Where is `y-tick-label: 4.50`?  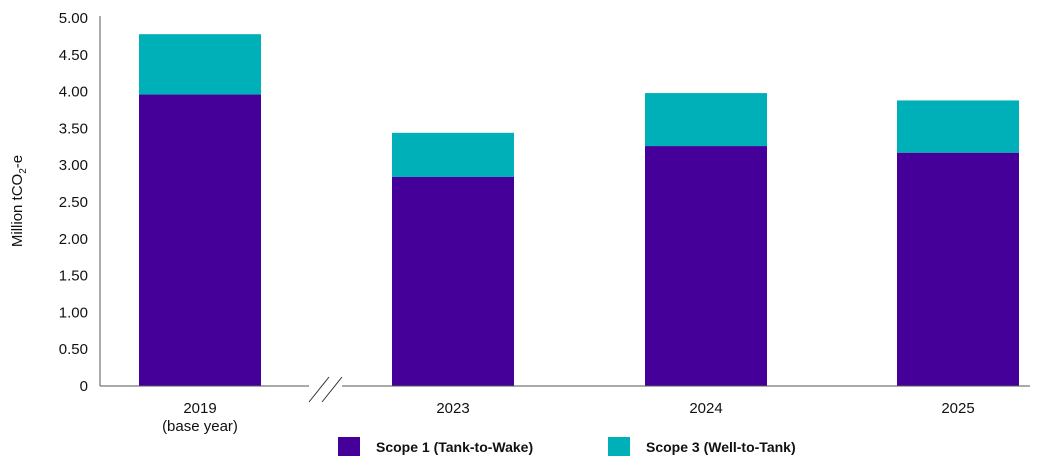 y-tick-label: 4.50 is located at coordinates (73, 55).